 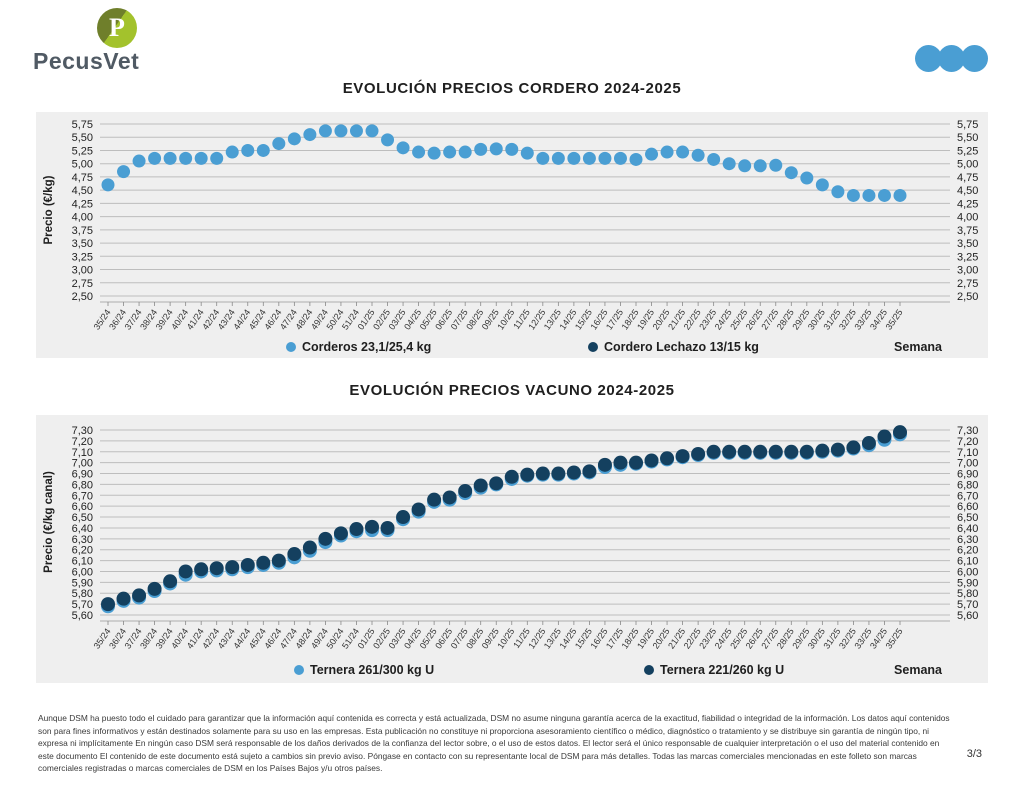 What do you see at coordinates (681, 347) in the screenshot?
I see `legend-label: Cordero Lechazo 13/15 kg` at bounding box center [681, 347].